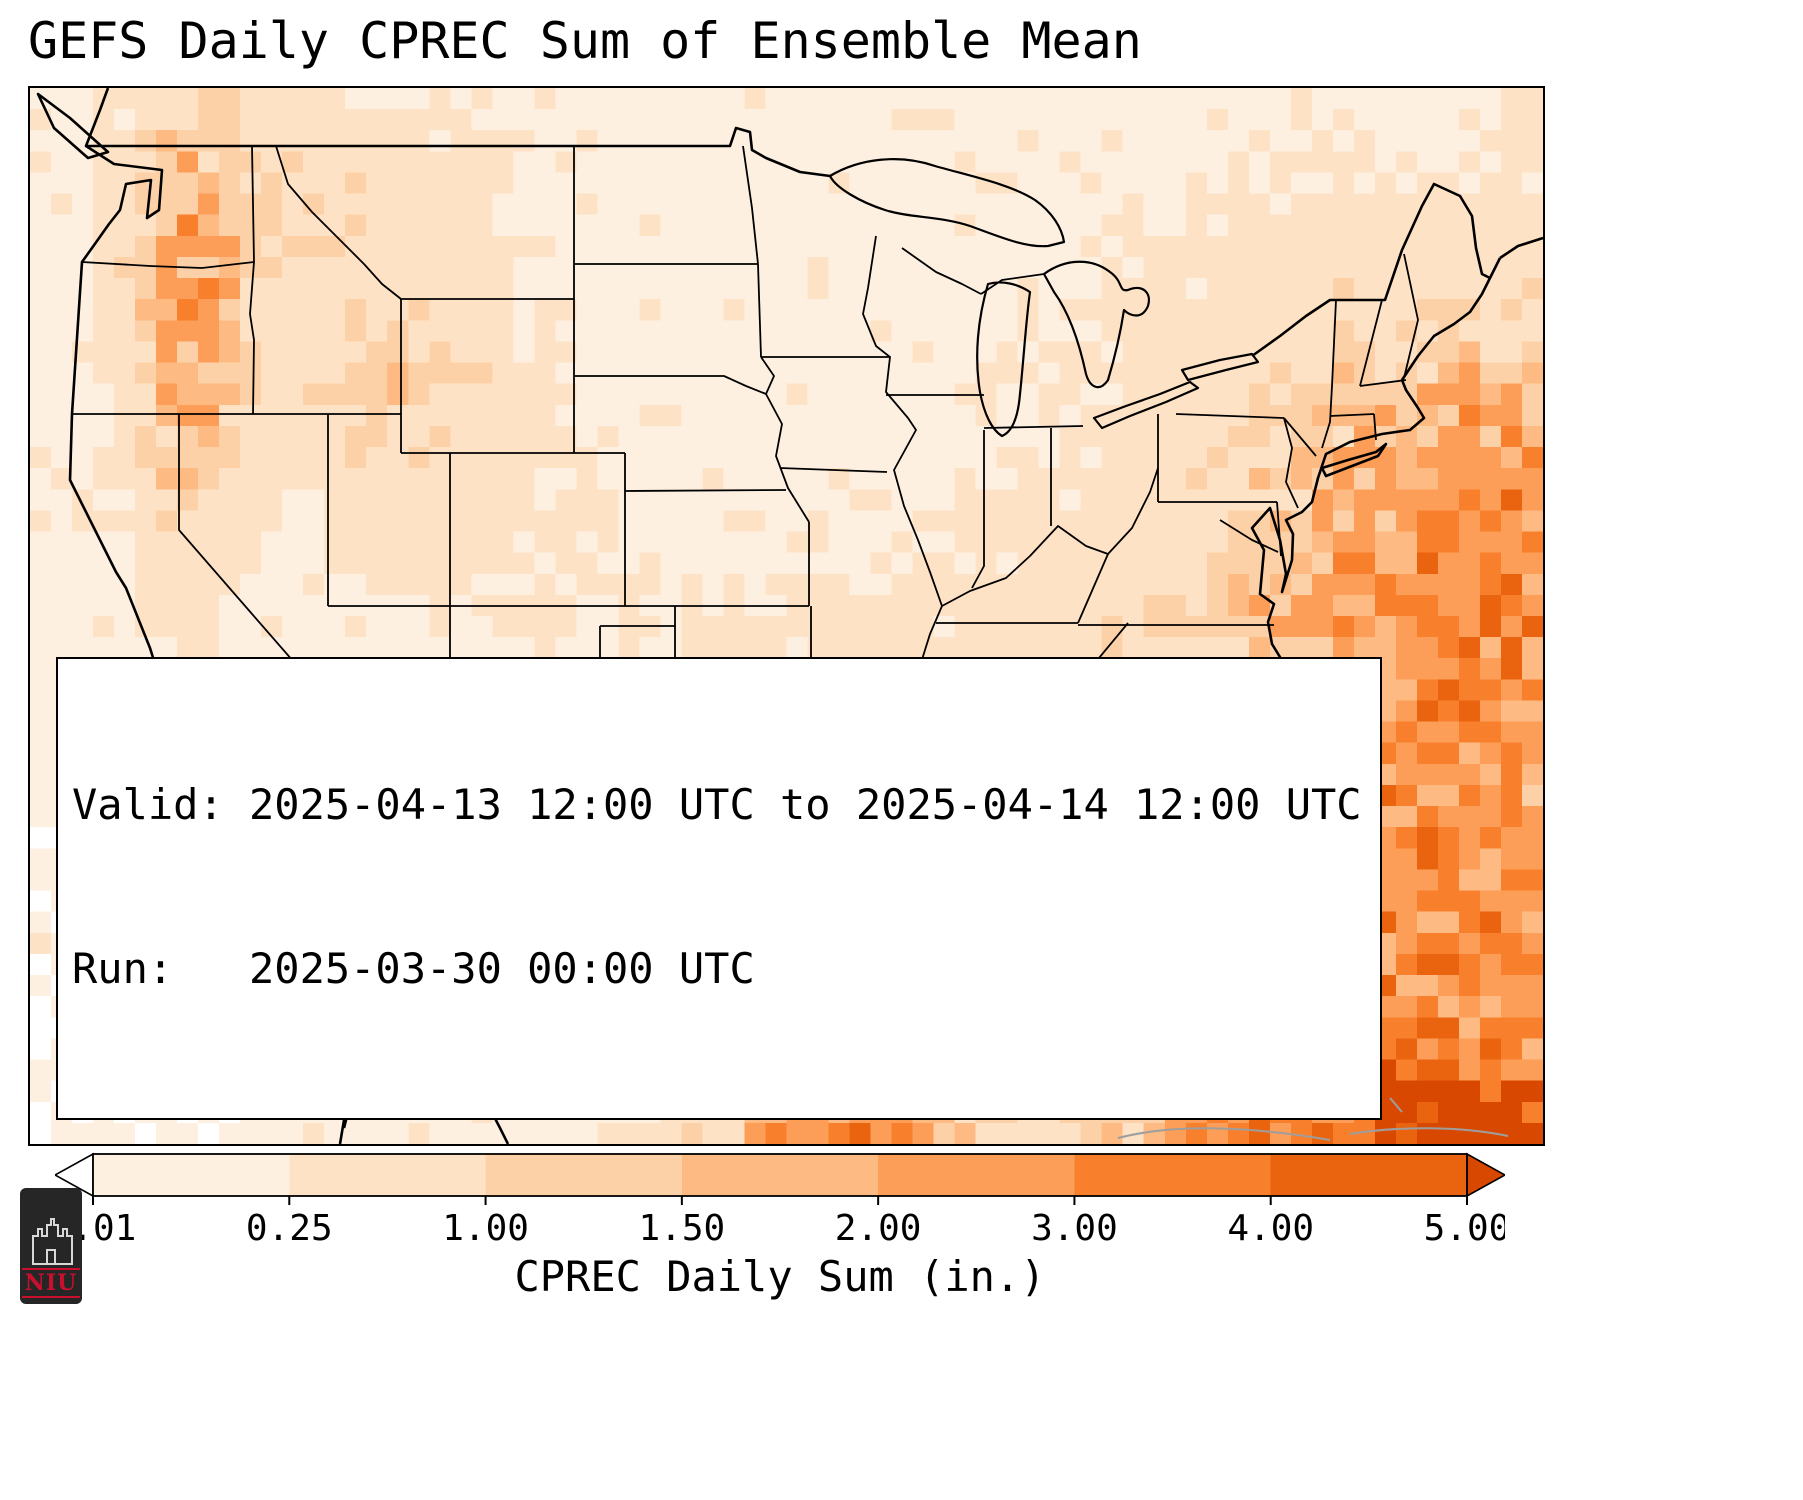  I want to click on colorbar-tick-label: 5.00, so click(1464, 1227).